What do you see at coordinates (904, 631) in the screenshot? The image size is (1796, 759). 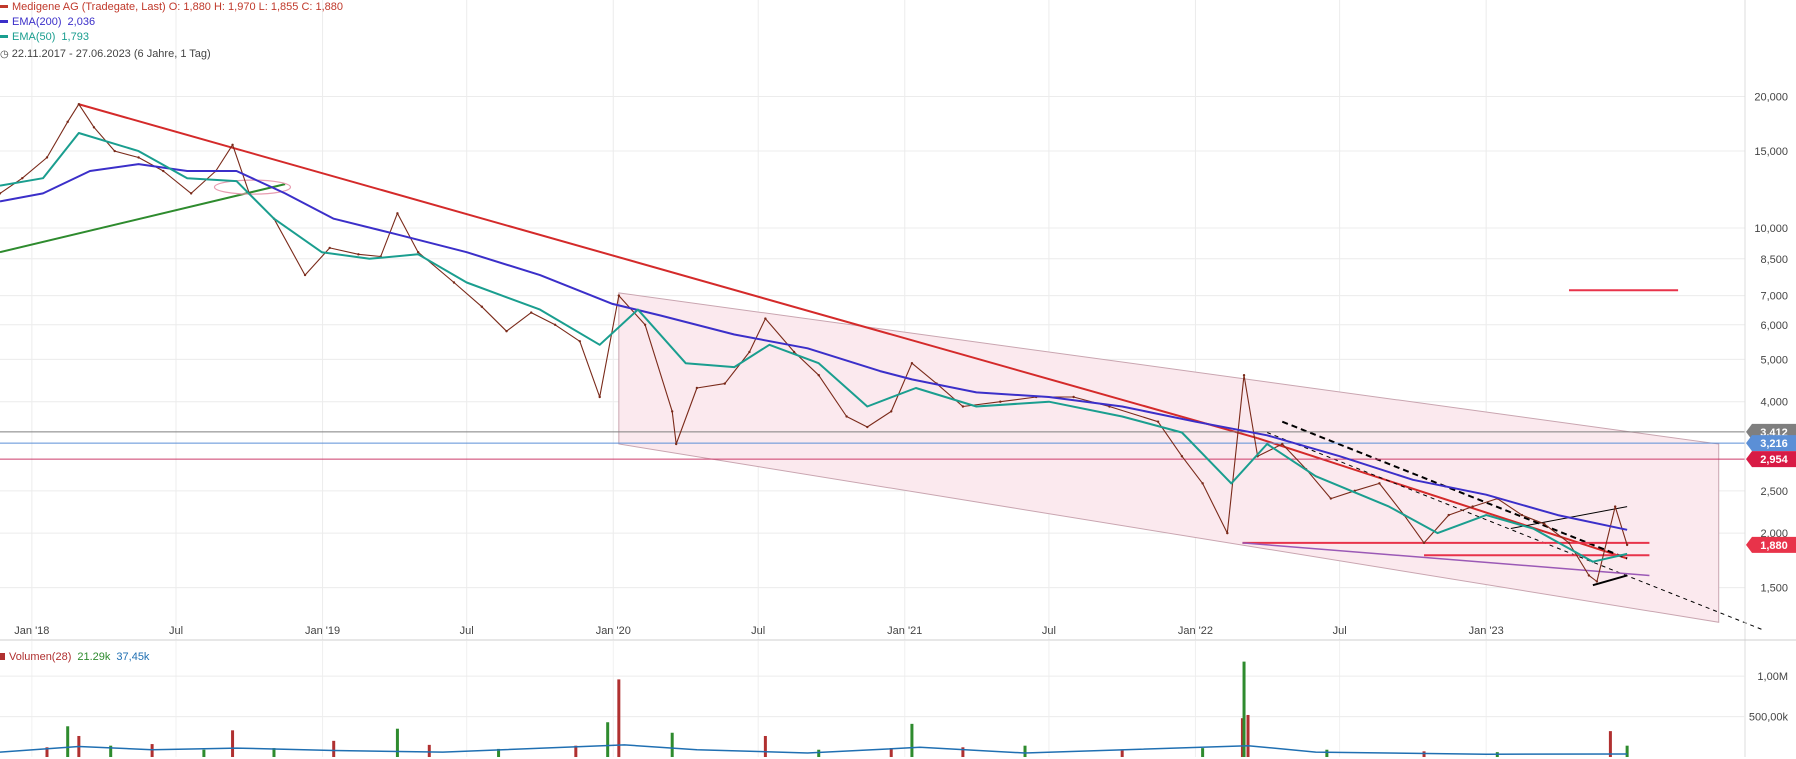 I see `x-tick-label: Jan '21` at bounding box center [904, 631].